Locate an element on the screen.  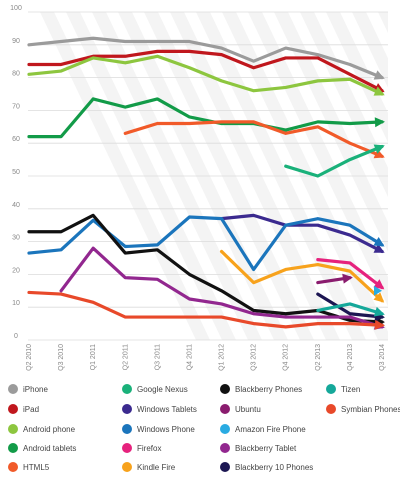
legend-item: Android phone is located at coordinates (42, 429).